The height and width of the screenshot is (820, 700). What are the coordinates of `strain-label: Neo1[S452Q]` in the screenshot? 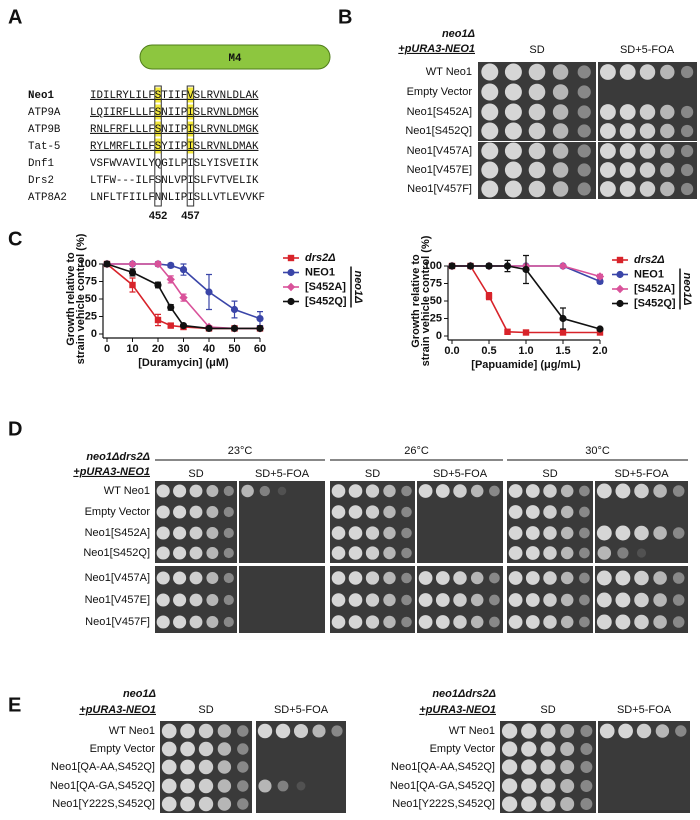 It's located at (438, 131).